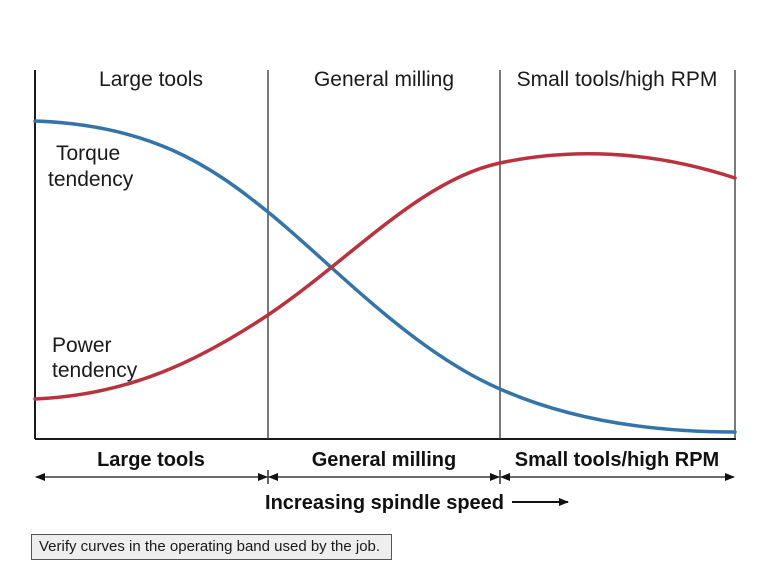 The height and width of the screenshot is (573, 768). What do you see at coordinates (151, 79) in the screenshot?
I see `top-label-large-tools: Large tools` at bounding box center [151, 79].